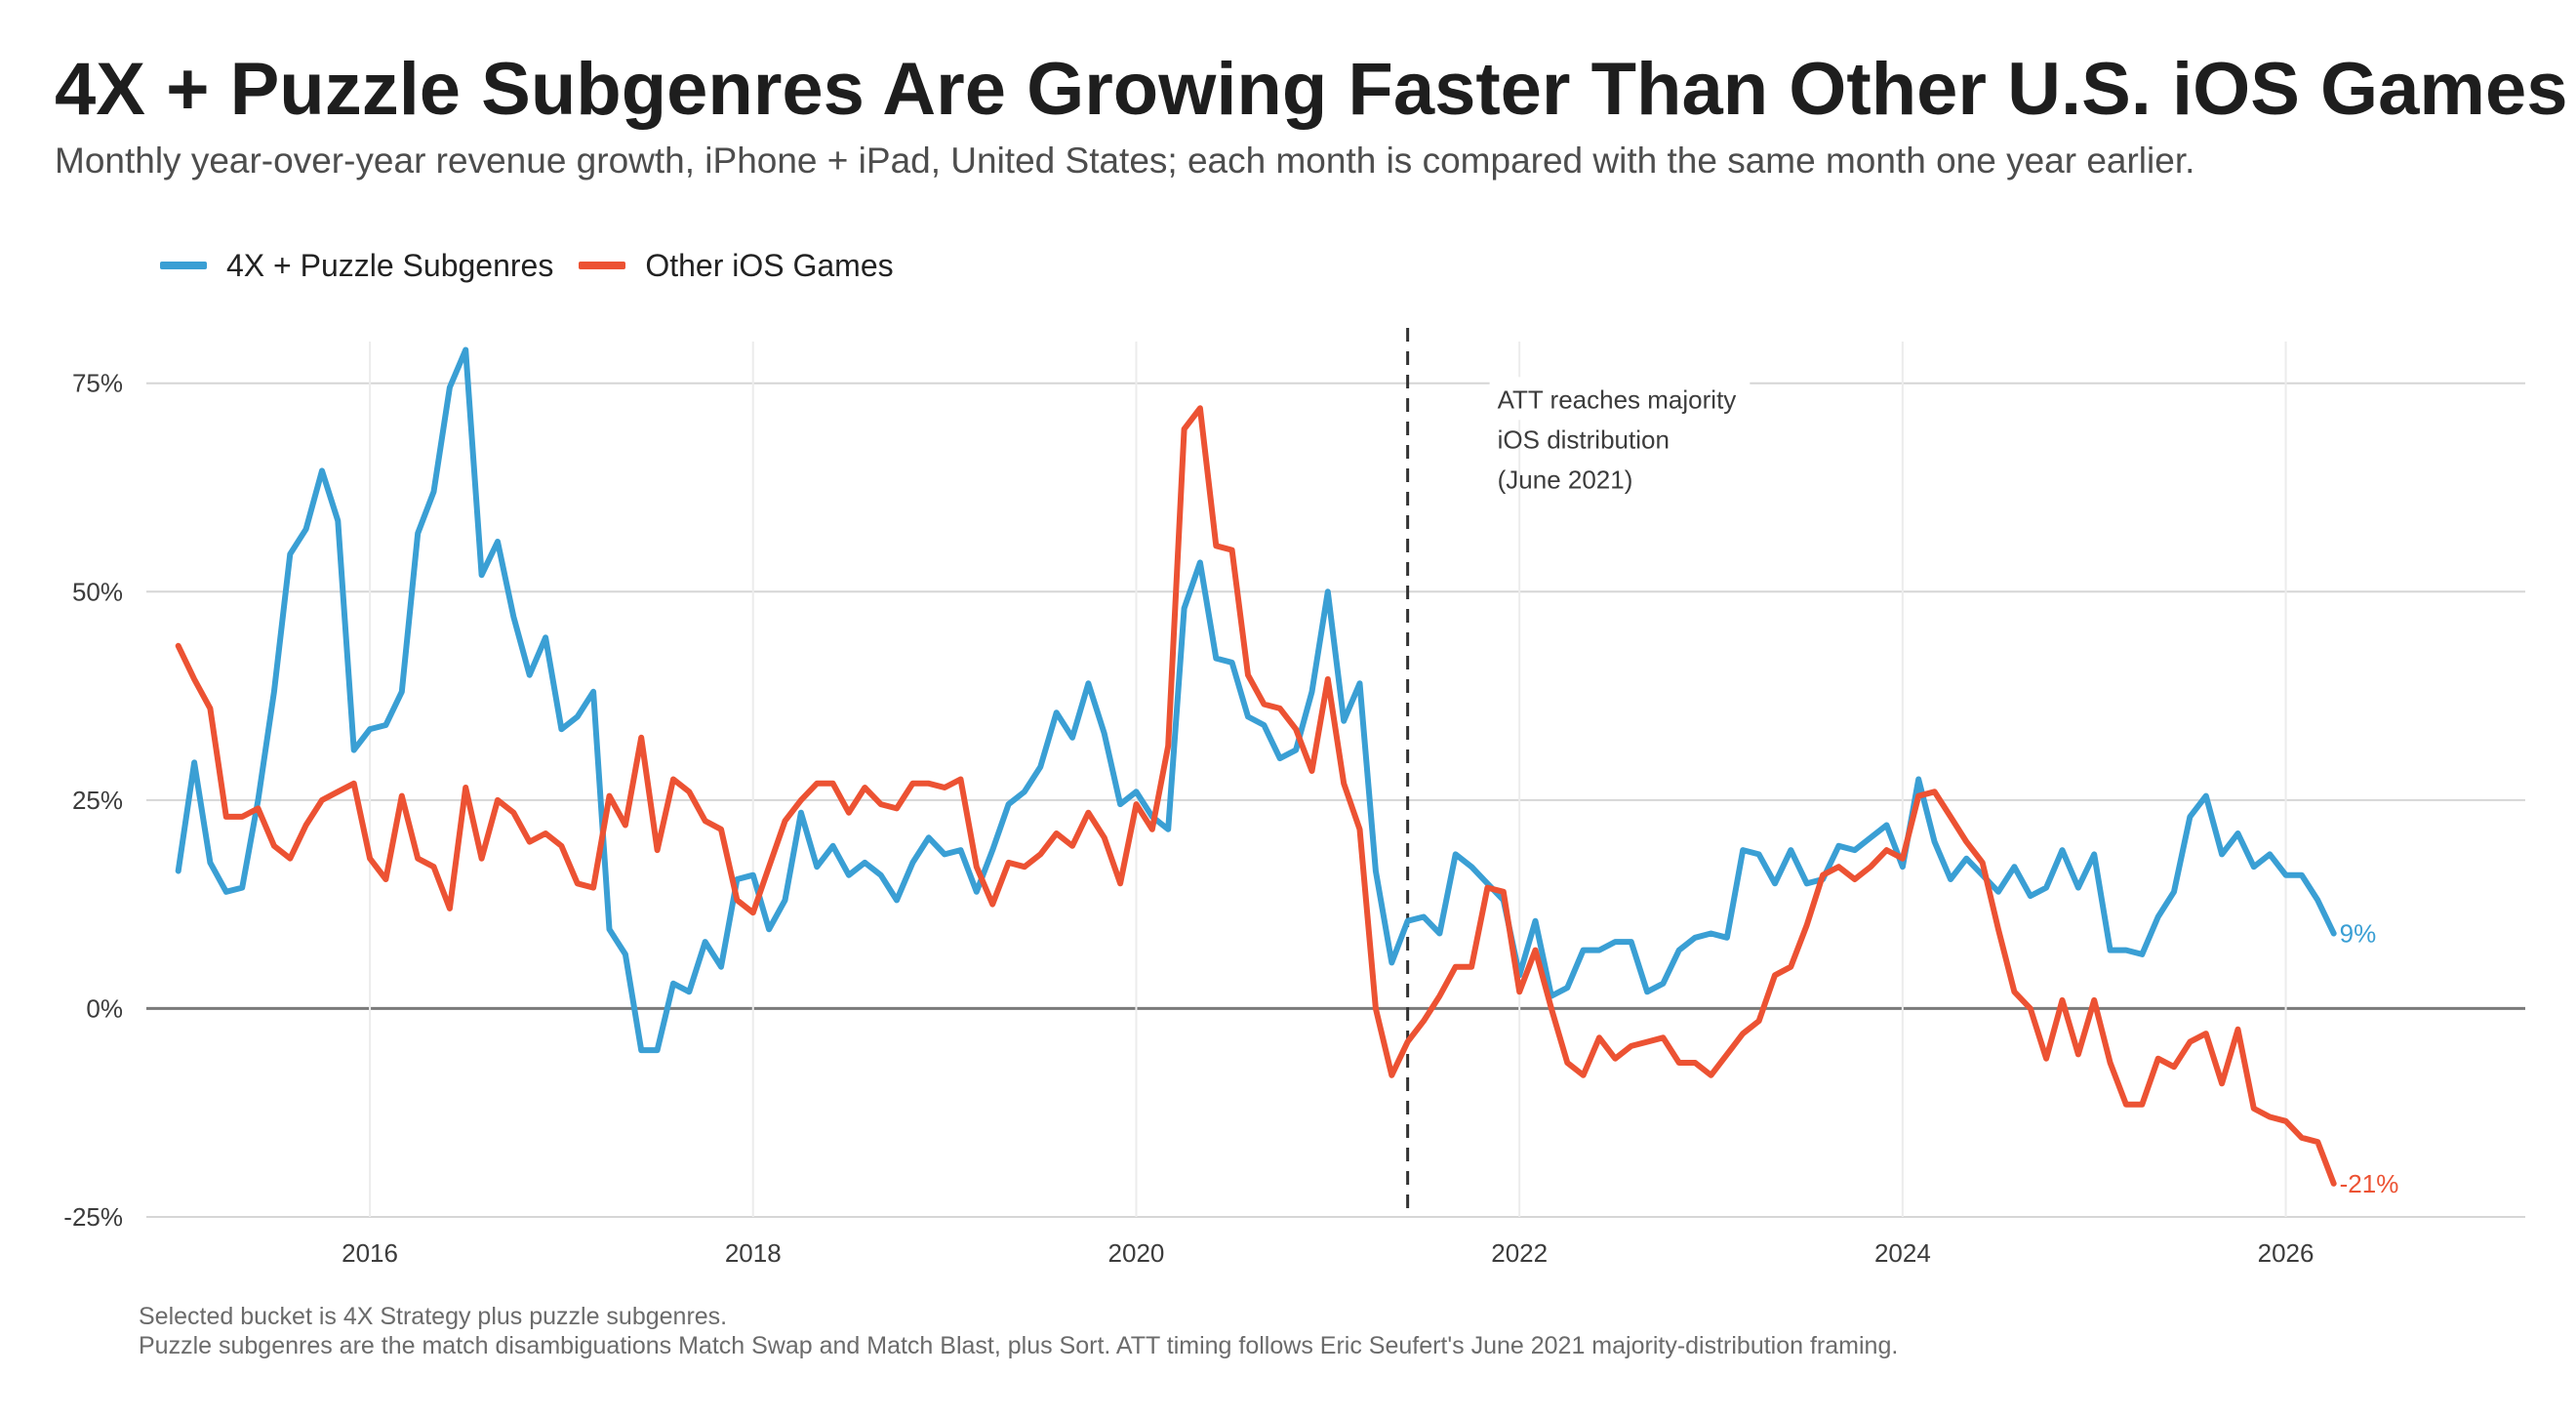 The width and height of the screenshot is (2576, 1417). I want to click on annotation-background, so click(1620, 399).